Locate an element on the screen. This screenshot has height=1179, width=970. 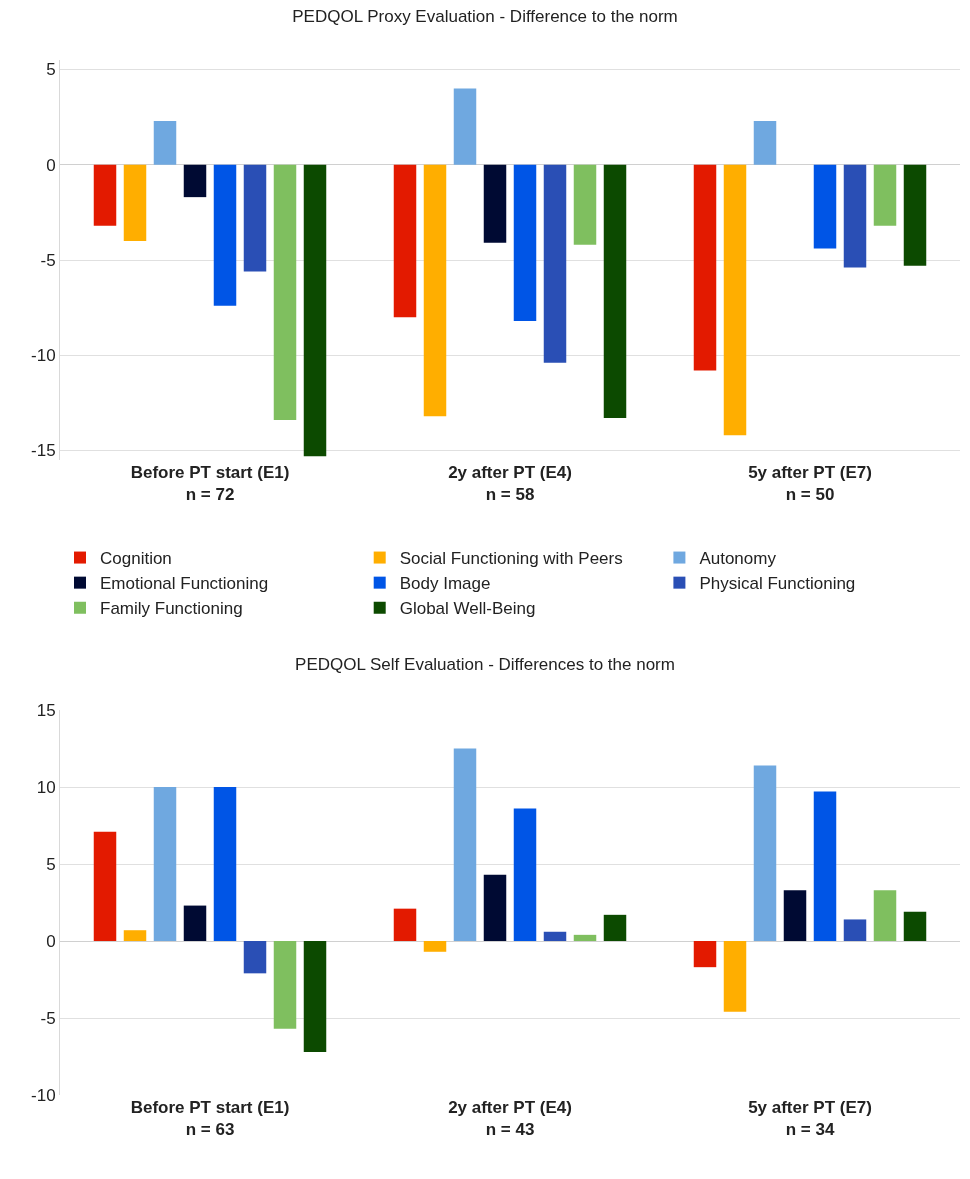
chart-title: PEDQOL Proxy Evaluation - Difference to the norm is located at coordinates (485, 16).